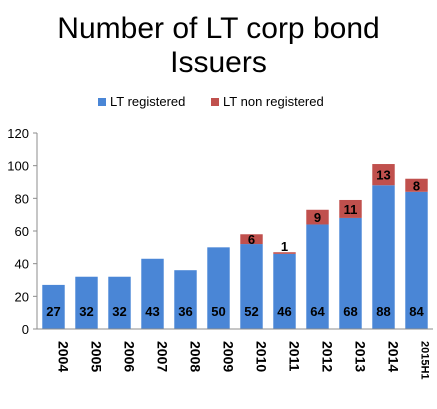  What do you see at coordinates (295, 356) in the screenshot?
I see `x-tick-label: 2011` at bounding box center [295, 356].